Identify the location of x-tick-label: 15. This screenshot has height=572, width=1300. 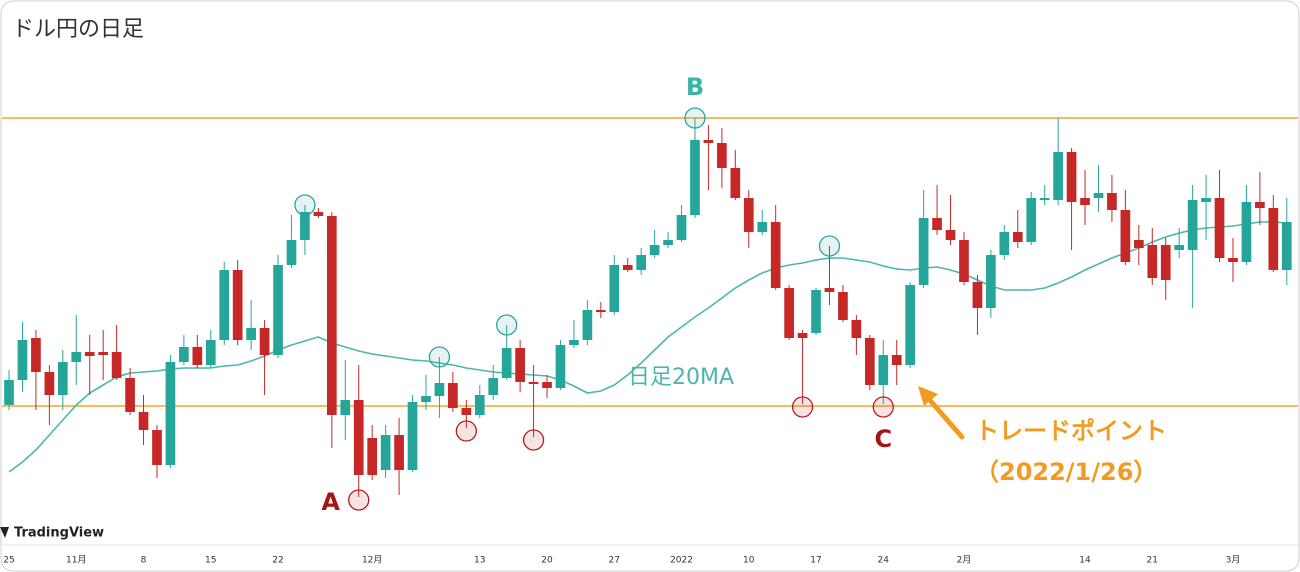
(210, 561).